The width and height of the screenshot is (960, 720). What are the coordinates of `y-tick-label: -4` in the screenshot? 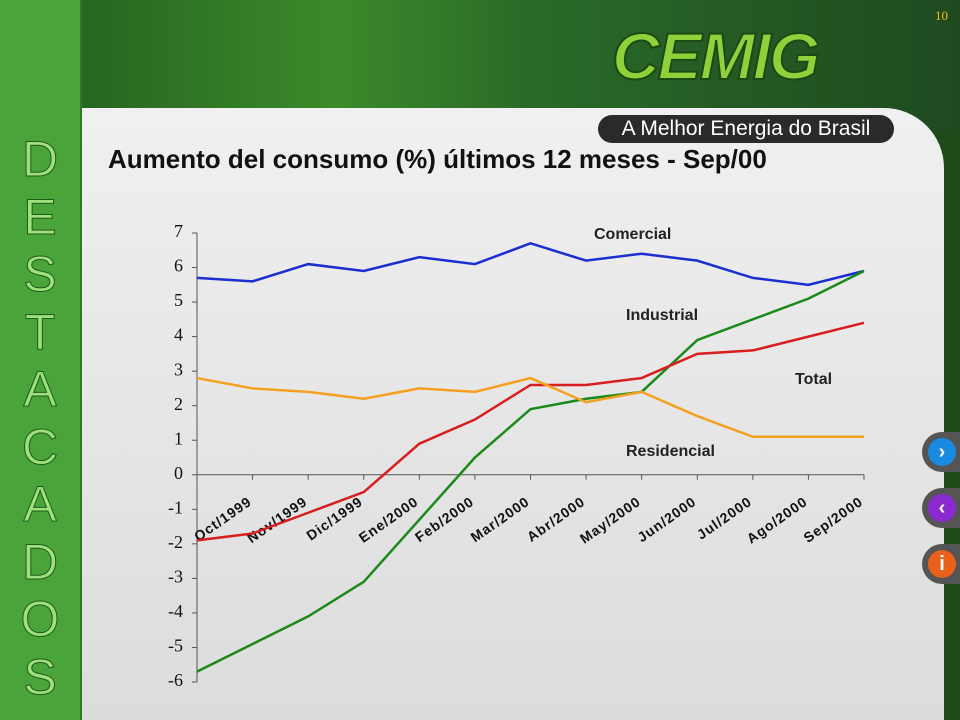 It's located at (175, 611).